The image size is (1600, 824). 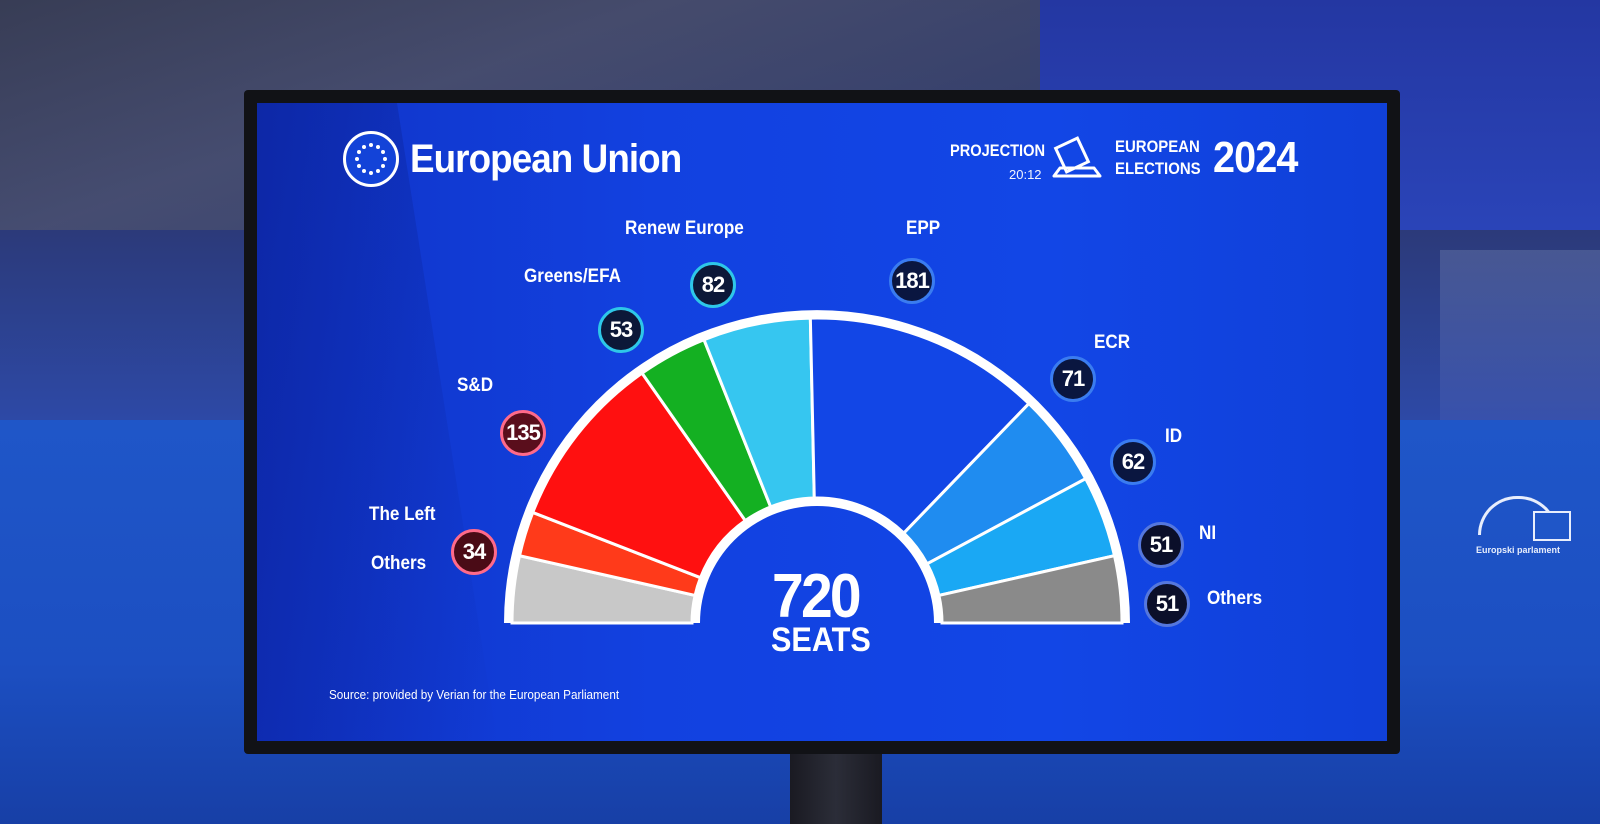 I want to click on projection-time: 20:12, so click(x=1025, y=174).